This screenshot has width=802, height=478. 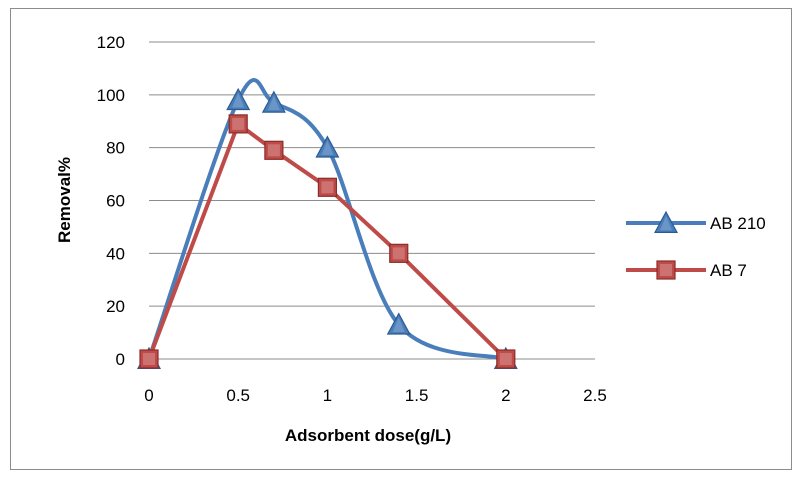 What do you see at coordinates (505, 395) in the screenshot?
I see `x-tick-label: 2` at bounding box center [505, 395].